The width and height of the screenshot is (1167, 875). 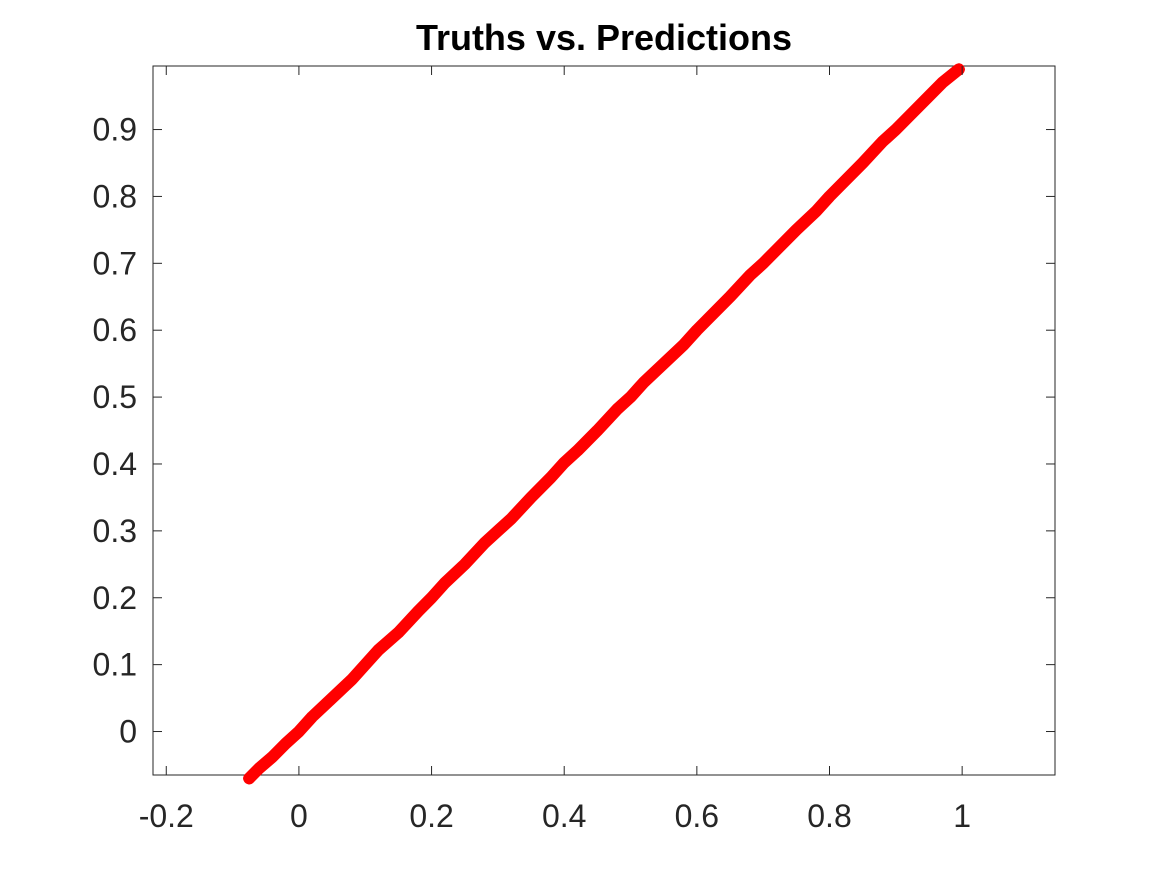 I want to click on y-tick-label: 0.7, so click(x=115, y=263).